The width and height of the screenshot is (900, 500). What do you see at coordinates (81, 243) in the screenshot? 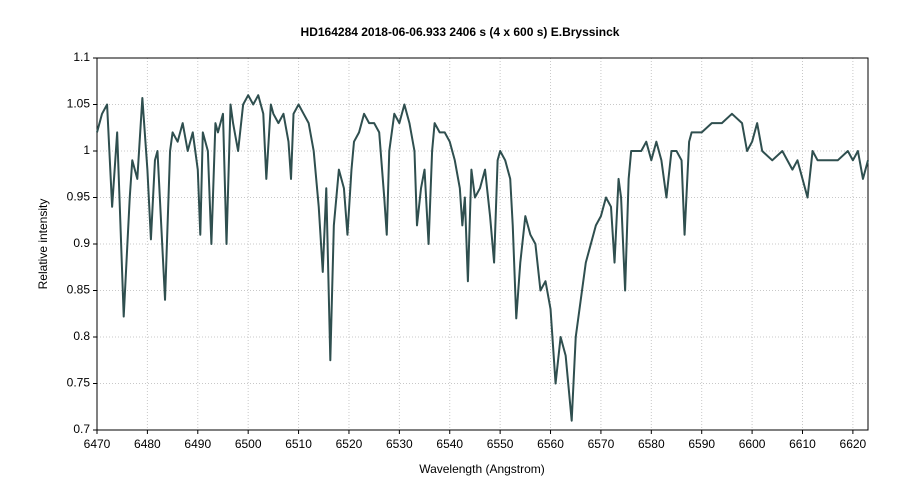
I see `y-tick-label: 0.9` at bounding box center [81, 243].